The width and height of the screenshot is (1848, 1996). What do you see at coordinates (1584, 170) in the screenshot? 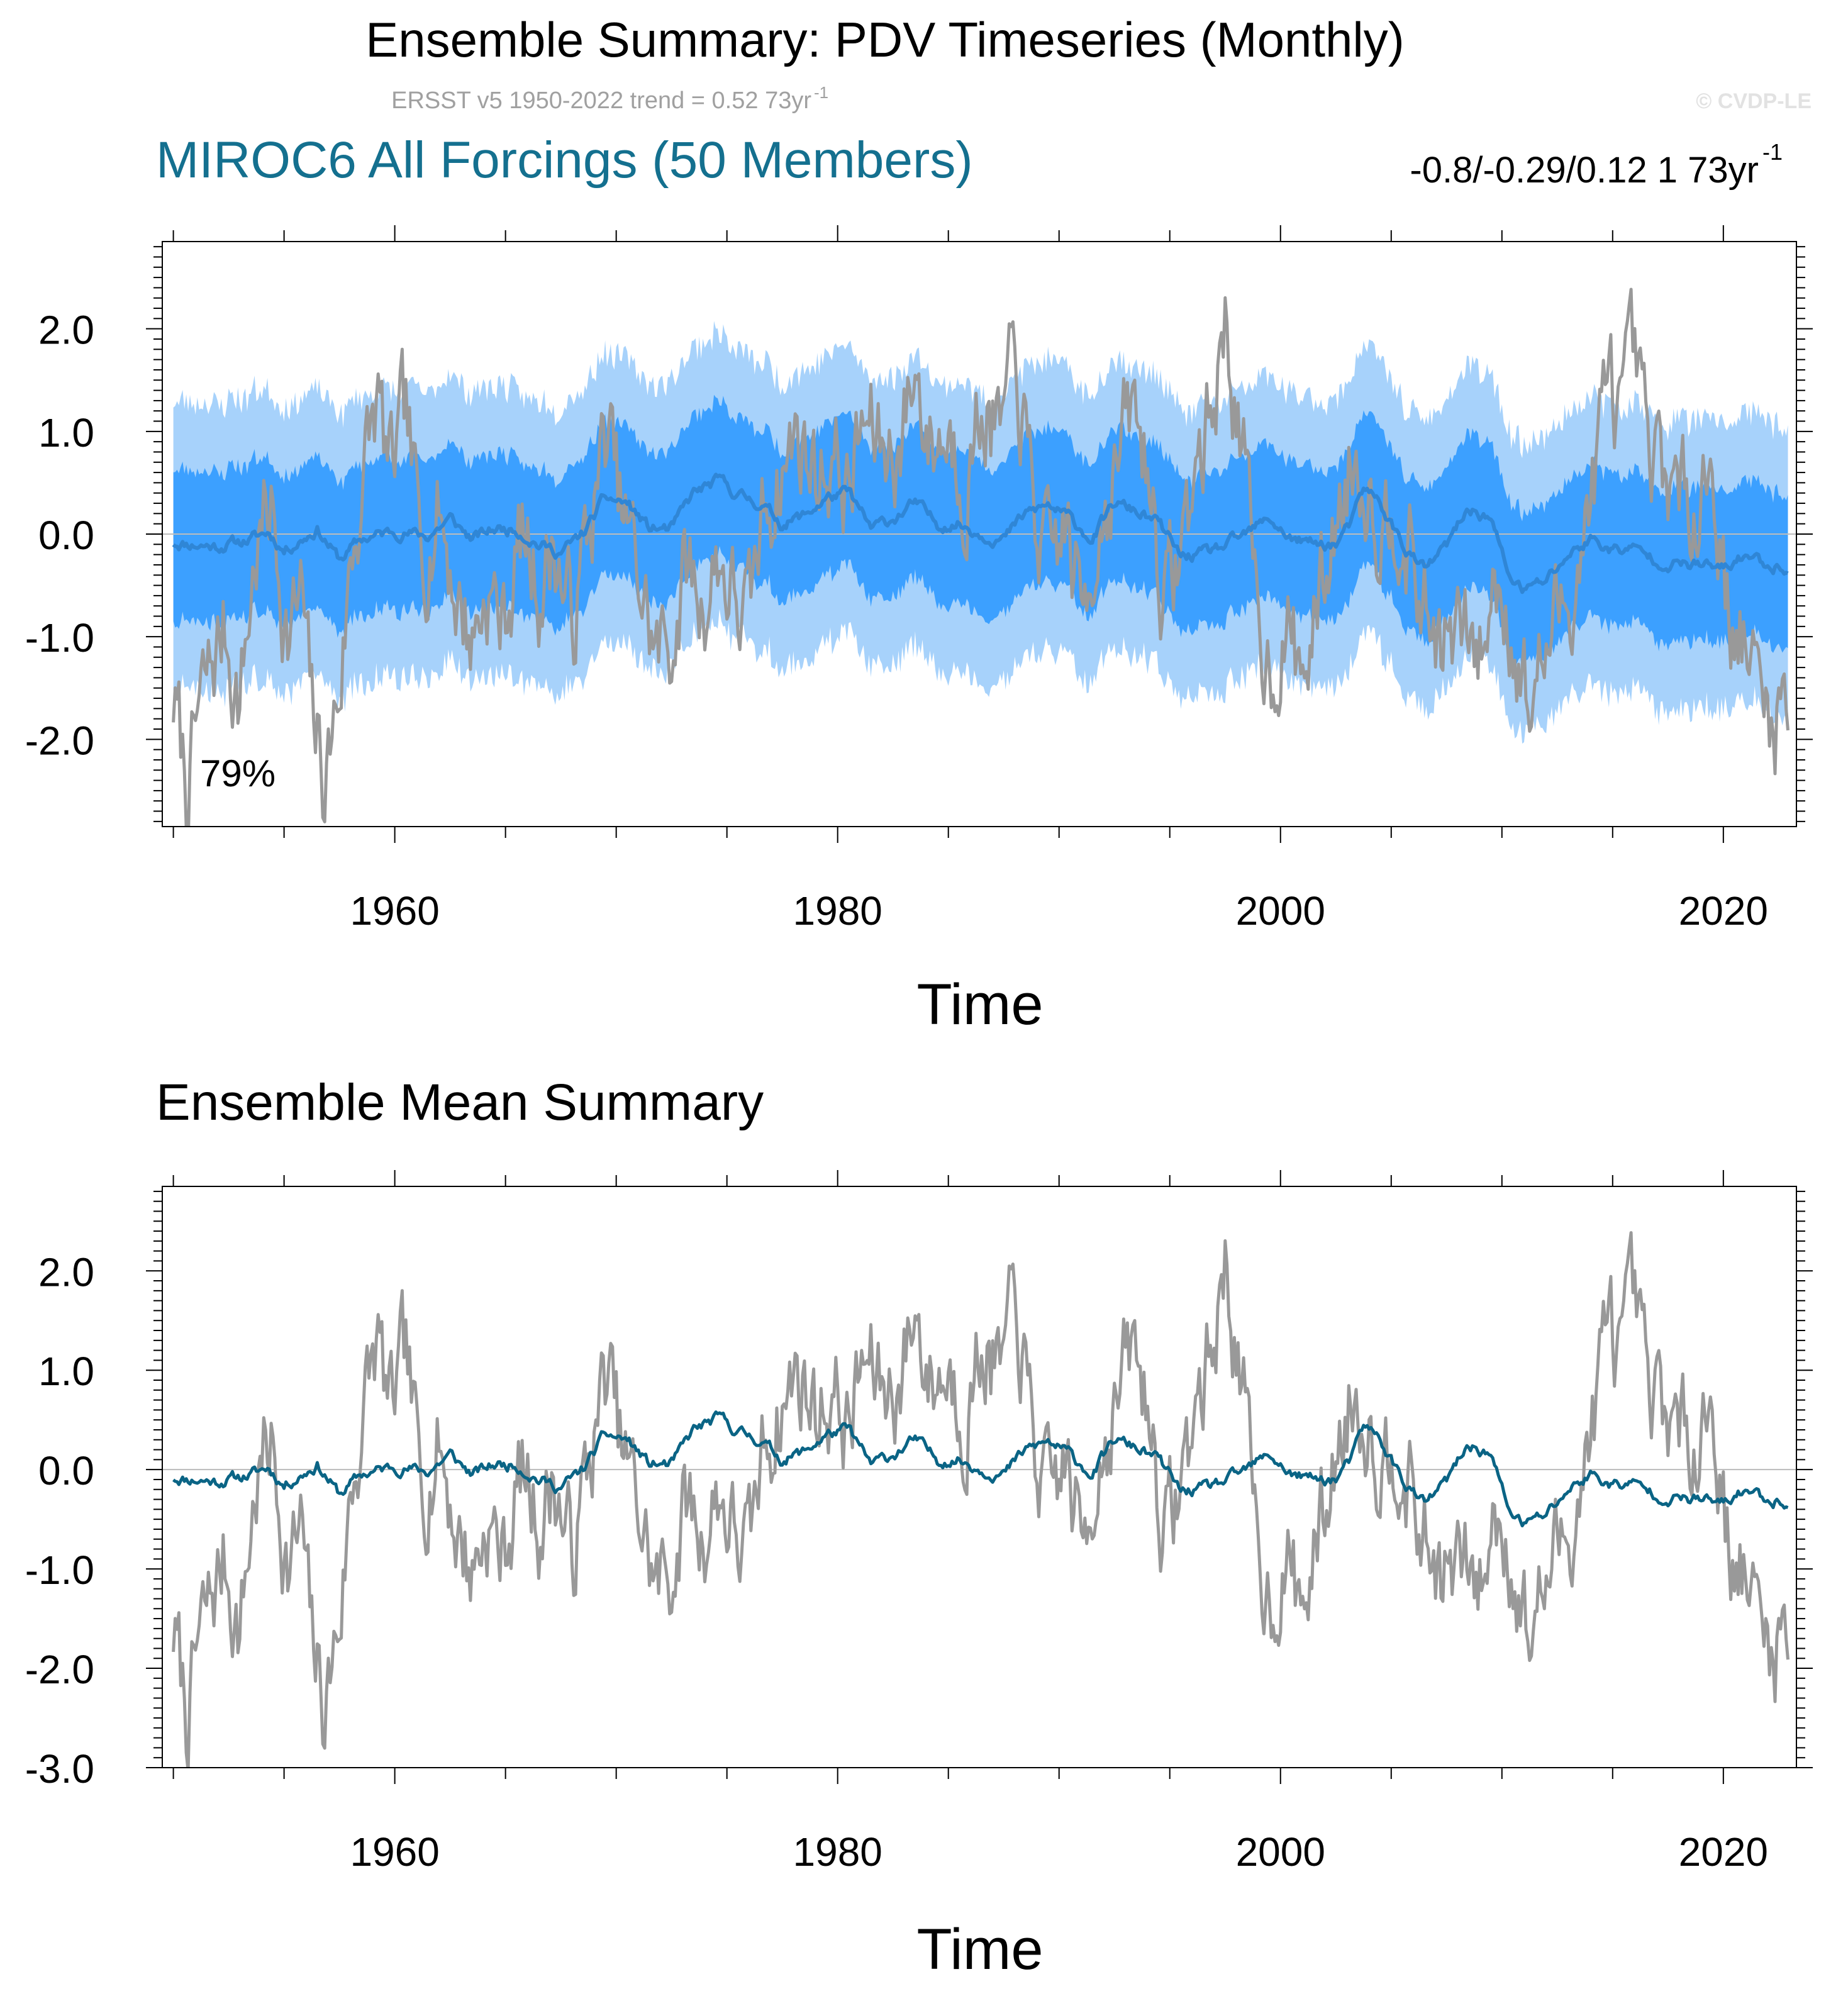
I see `panel1-trend-text: -0.8/-0.29/0.12 1 73yr` at bounding box center [1584, 170].